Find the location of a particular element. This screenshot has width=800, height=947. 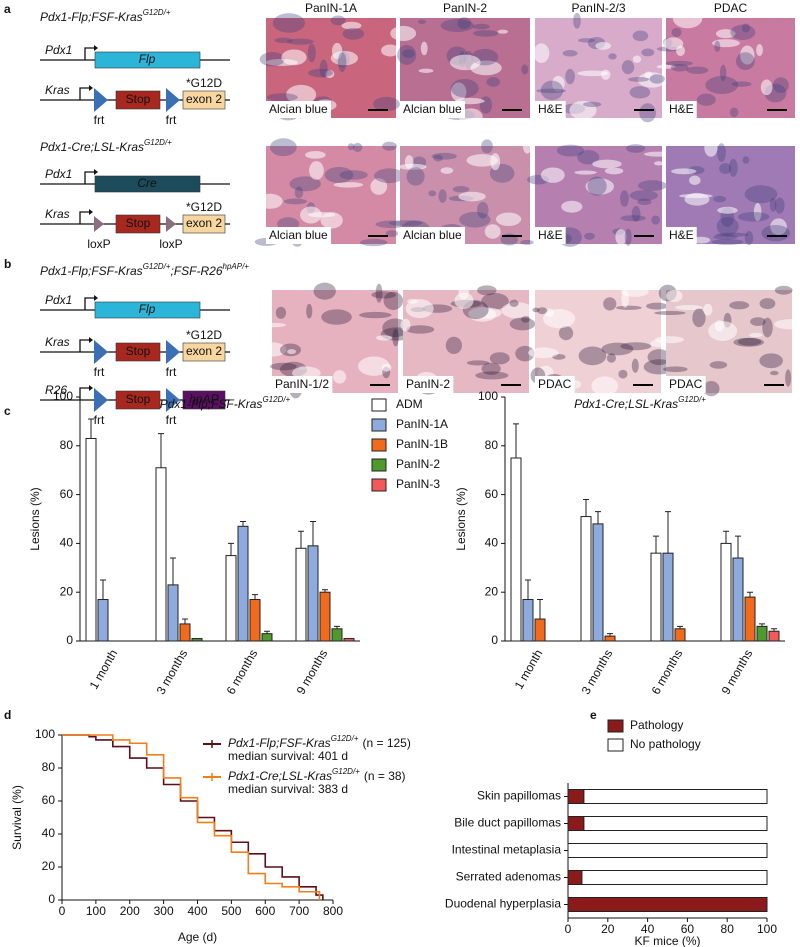

x-axis-label: KF mice (%) is located at coordinates (668, 940).